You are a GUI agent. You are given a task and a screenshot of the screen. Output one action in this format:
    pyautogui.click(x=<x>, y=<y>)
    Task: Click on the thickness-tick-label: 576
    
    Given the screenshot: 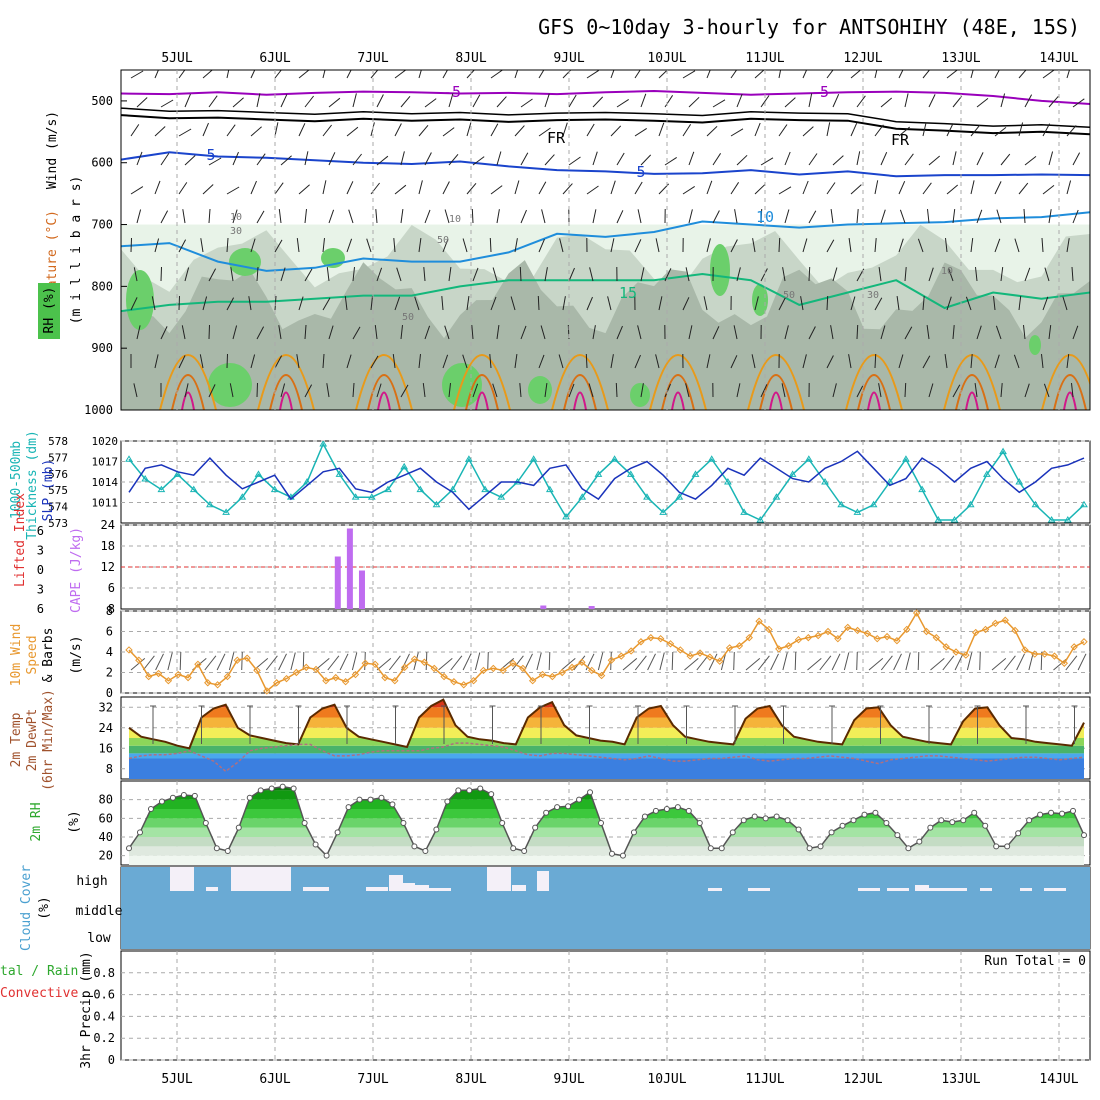 What is the action you would take?
    pyautogui.click(x=58, y=474)
    